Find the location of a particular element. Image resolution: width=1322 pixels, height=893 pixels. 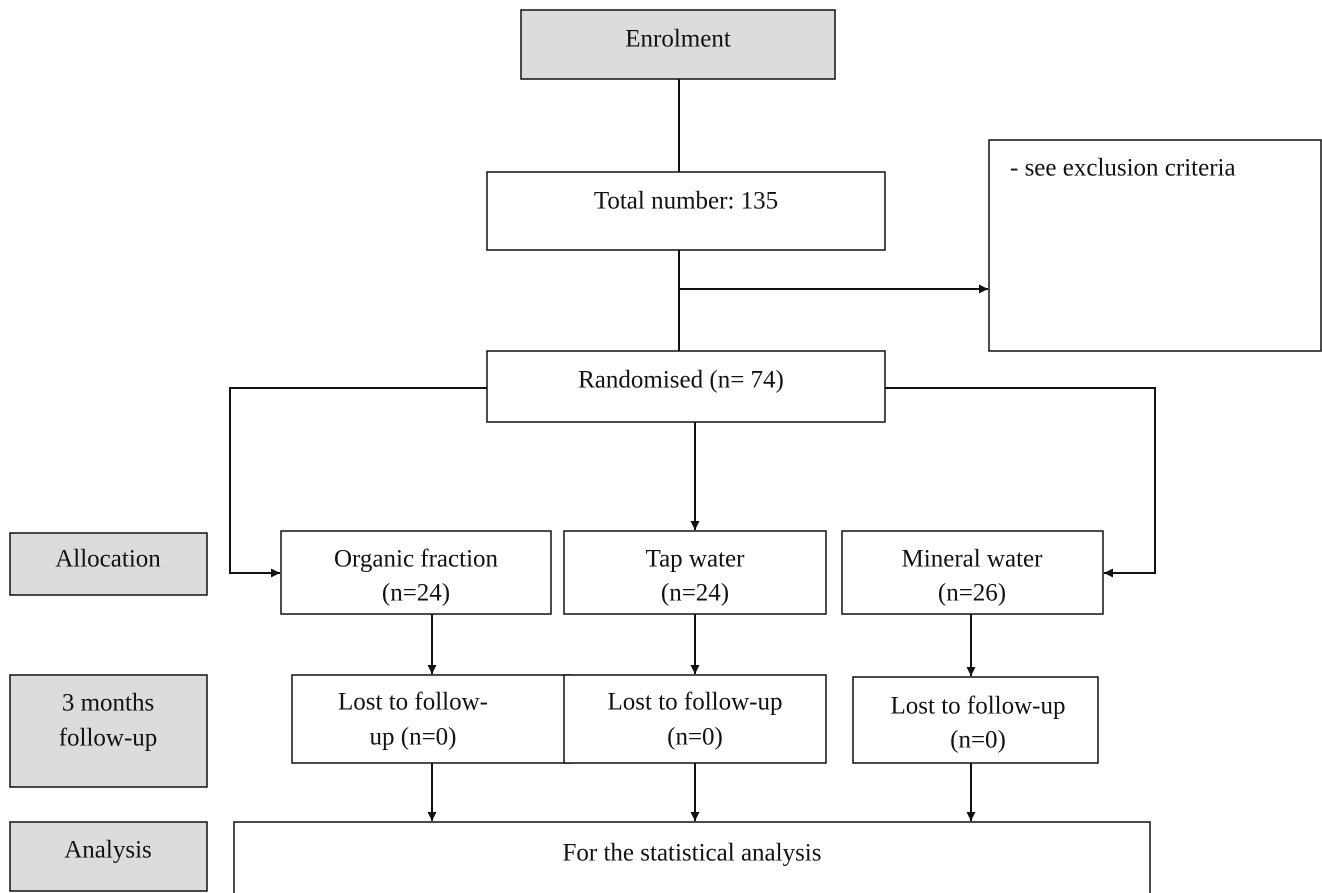

arm-label: (n=26) is located at coordinates (972, 593).